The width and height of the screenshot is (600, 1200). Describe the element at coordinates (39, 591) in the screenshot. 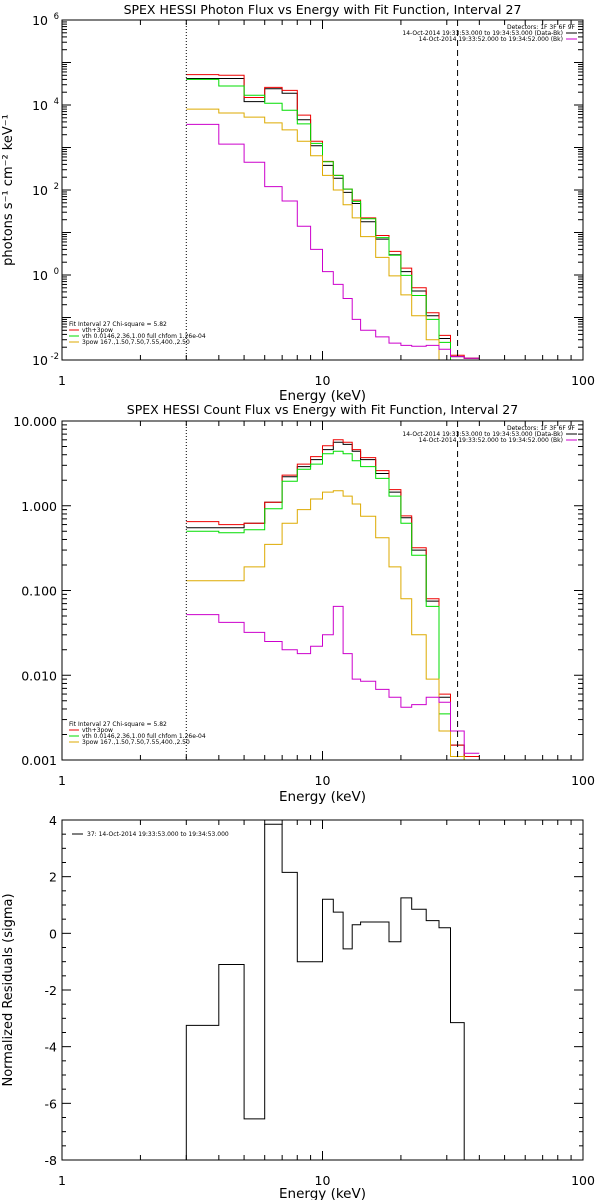

I see `y-tick-label: 0.100` at that location.